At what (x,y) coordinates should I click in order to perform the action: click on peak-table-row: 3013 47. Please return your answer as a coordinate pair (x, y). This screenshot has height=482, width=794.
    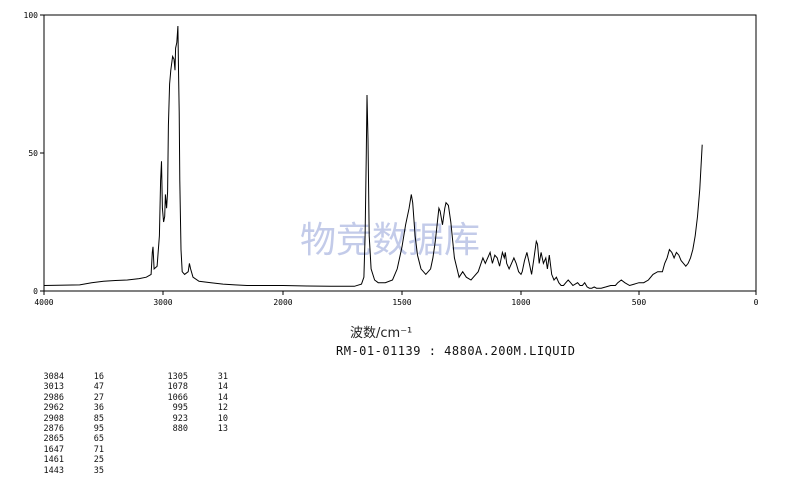
    Looking at the image, I should click on (63, 387).